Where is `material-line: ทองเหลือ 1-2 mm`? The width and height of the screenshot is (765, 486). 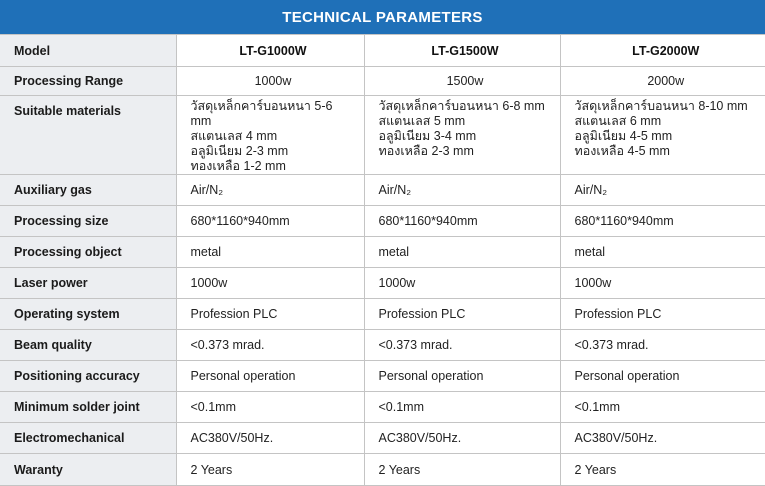 material-line: ทองเหลือ 1-2 mm is located at coordinates (238, 166).